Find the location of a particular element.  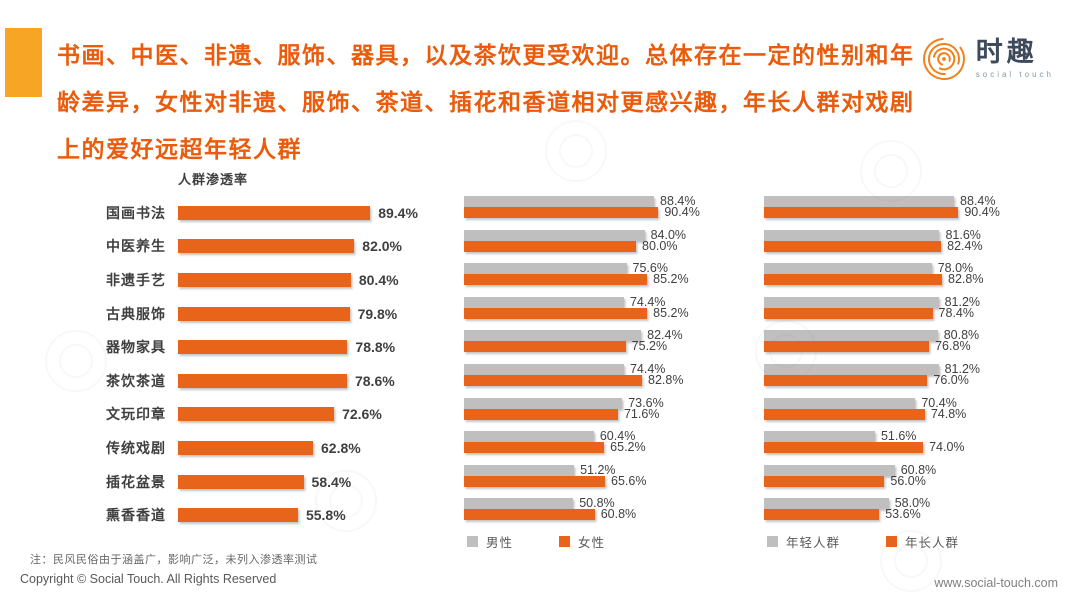

bar-row: 非遗手艺 80.4% is located at coordinates (275, 280).